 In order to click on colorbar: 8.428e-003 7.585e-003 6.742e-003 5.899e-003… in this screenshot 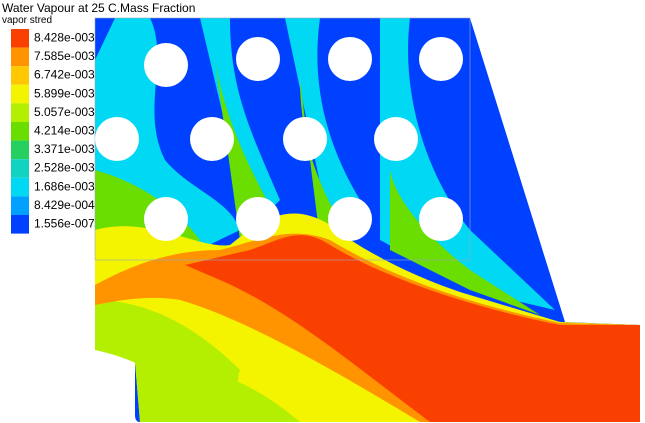, I will do `click(53, 131)`.